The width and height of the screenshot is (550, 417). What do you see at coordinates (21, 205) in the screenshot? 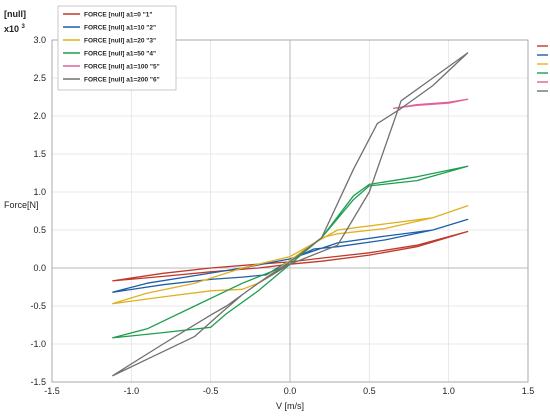
I see `y-axis-title: Force[N]` at bounding box center [21, 205].